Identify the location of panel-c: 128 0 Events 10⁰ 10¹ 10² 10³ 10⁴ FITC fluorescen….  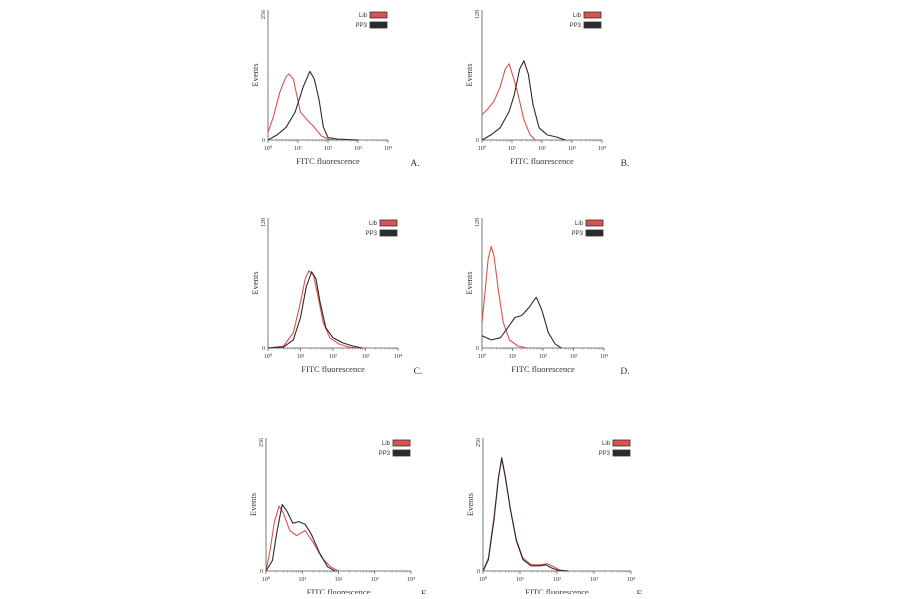
(336, 297).